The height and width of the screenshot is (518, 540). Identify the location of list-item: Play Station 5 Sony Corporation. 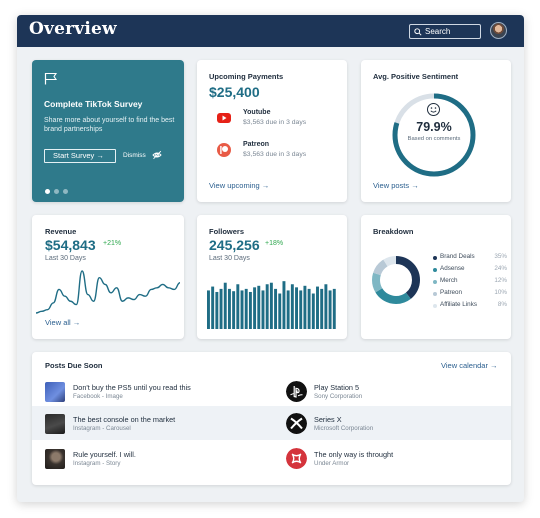
(396, 393).